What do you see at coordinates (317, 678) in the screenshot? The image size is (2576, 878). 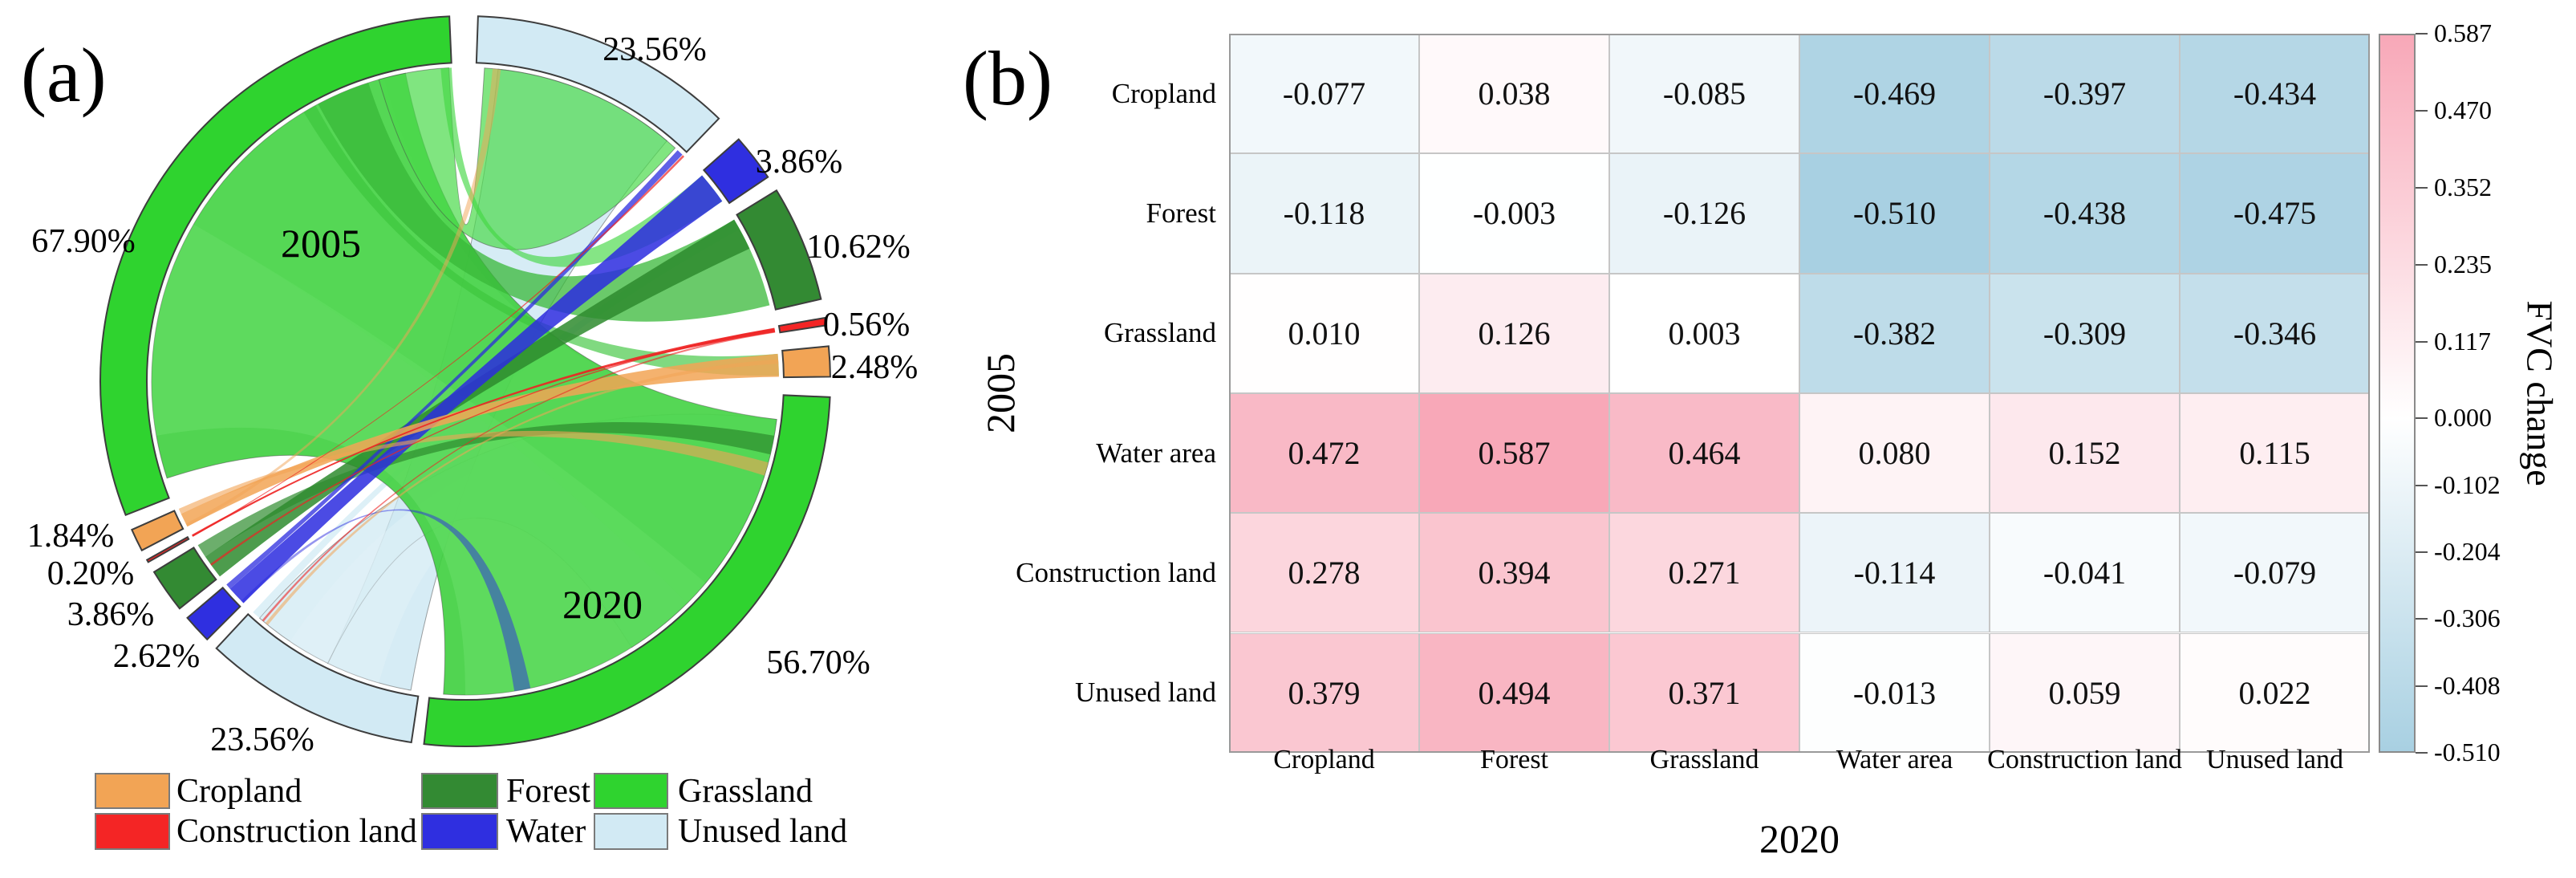 I see `arc-2005-unused-land` at bounding box center [317, 678].